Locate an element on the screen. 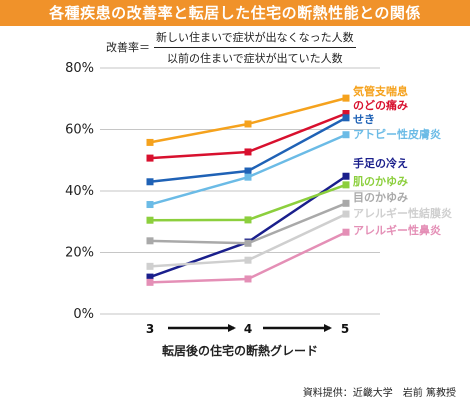  formula-lhs: 改善率＝ is located at coordinates (128, 47).